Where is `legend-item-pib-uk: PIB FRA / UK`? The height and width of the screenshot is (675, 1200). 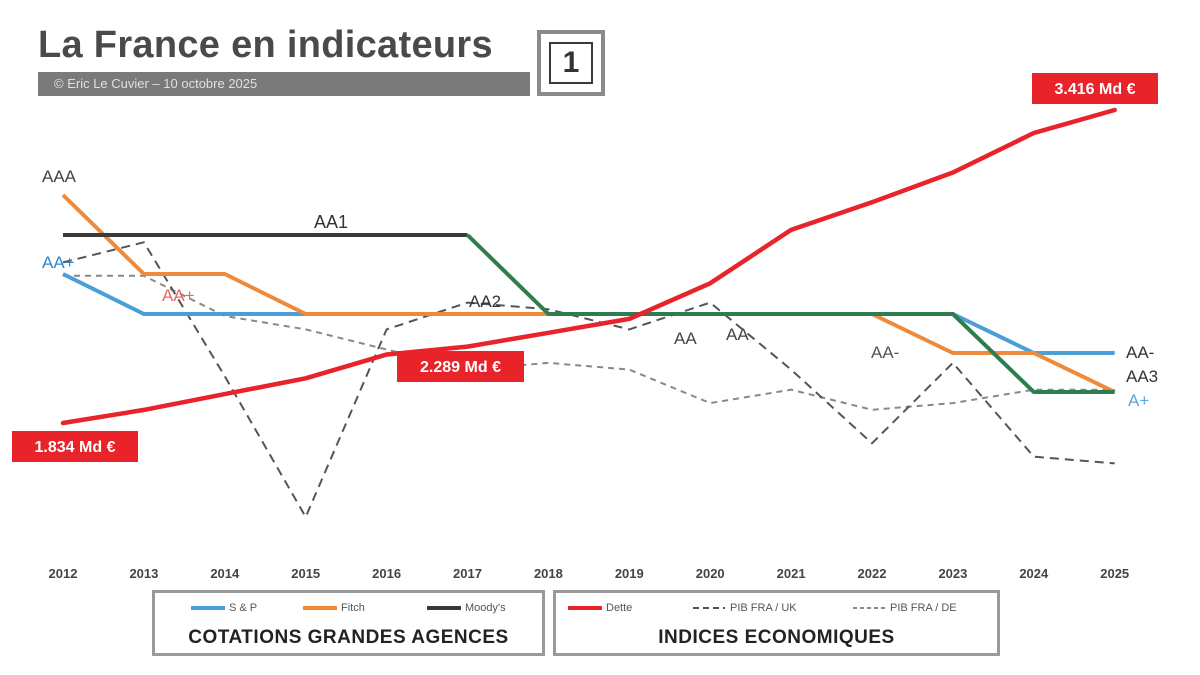
legend-item-pib-uk: PIB FRA / UK is located at coordinates (744, 608).